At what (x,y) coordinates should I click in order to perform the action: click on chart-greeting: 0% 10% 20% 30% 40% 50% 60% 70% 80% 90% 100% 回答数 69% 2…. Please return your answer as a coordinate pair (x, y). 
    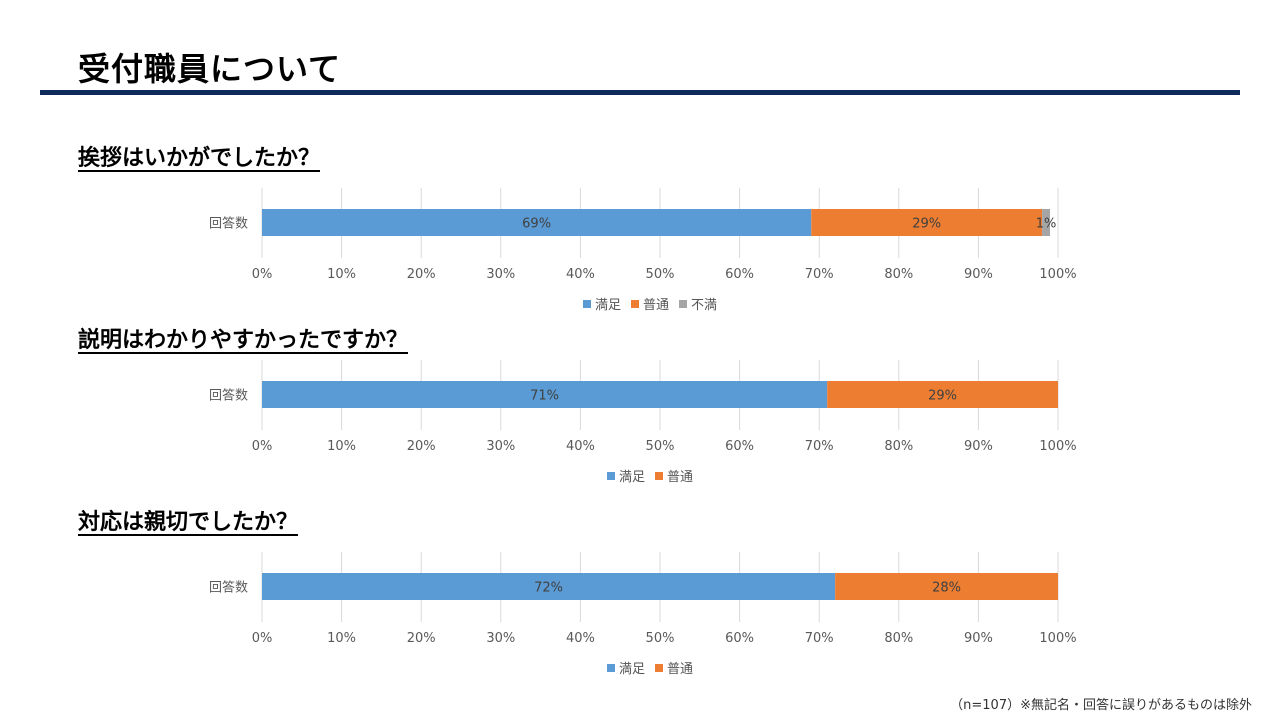
    Looking at the image, I should click on (650, 255).